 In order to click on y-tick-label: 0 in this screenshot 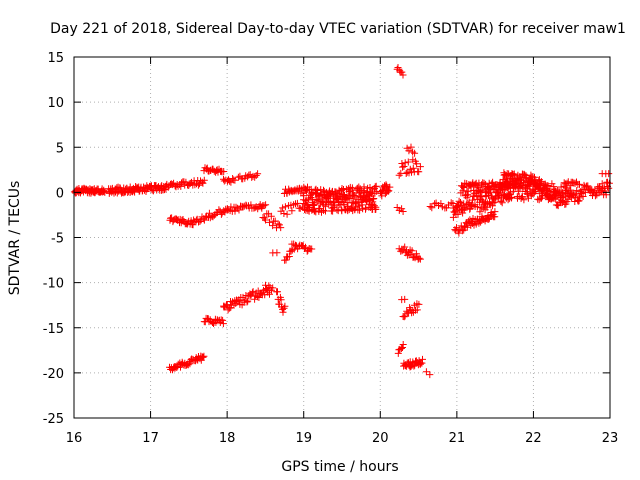, I will do `click(60, 193)`.